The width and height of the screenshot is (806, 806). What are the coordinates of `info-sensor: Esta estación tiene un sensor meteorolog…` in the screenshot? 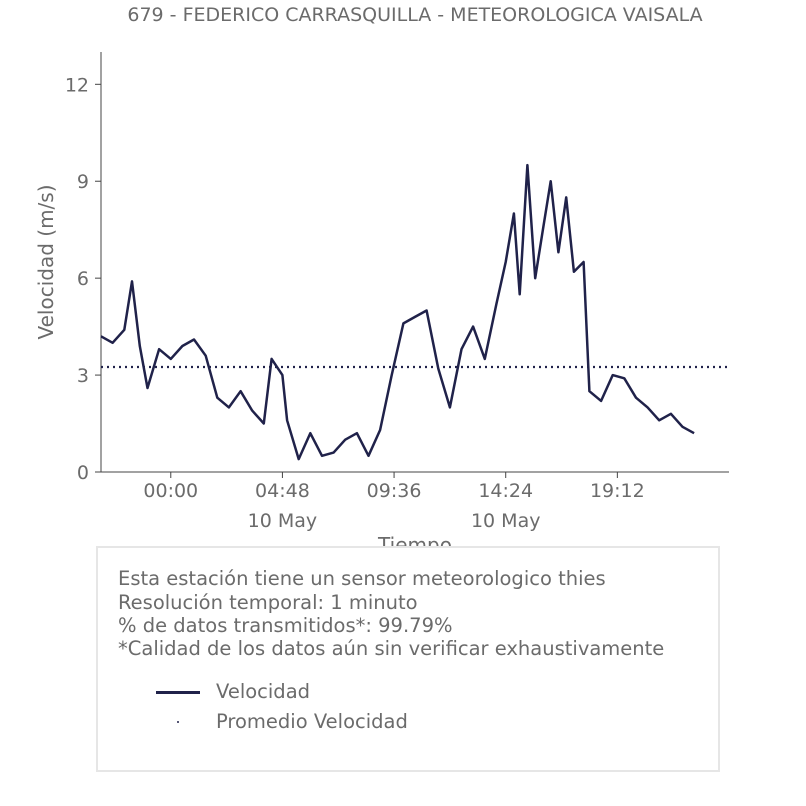 It's located at (362, 578).